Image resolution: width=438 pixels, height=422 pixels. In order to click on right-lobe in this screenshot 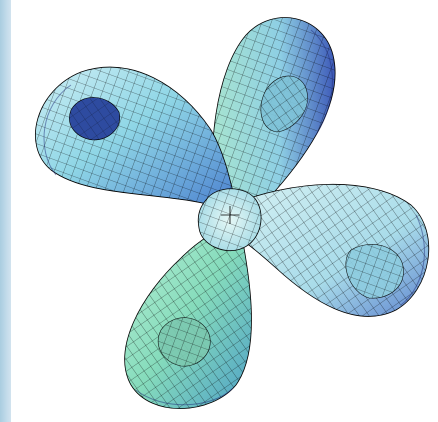, I will do `click(330, 250)`.